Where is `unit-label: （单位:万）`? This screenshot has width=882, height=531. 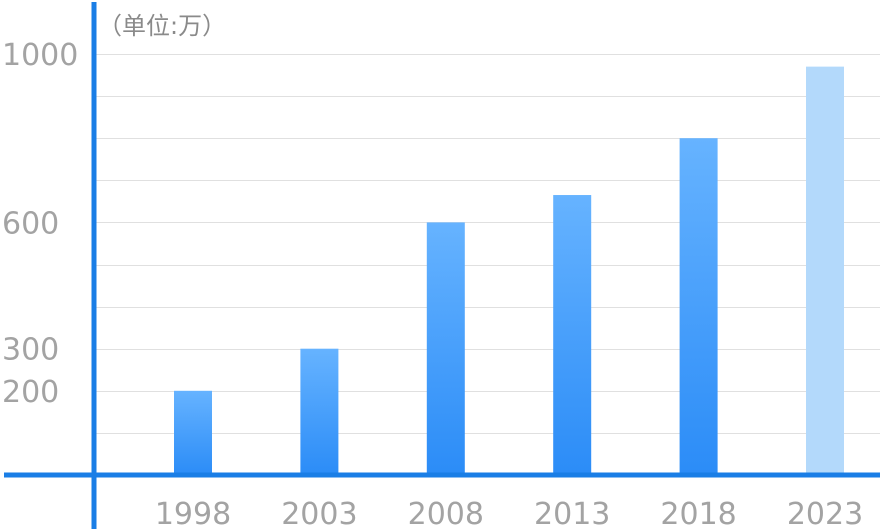 unit-label: （单位:万） is located at coordinates (162, 26).